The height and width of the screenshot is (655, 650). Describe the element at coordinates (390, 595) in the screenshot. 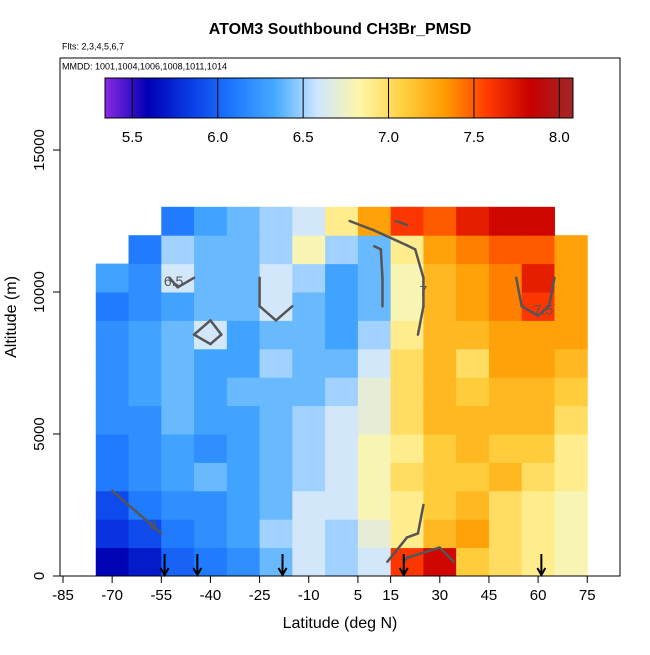

I see `x-tick-label: 15` at that location.